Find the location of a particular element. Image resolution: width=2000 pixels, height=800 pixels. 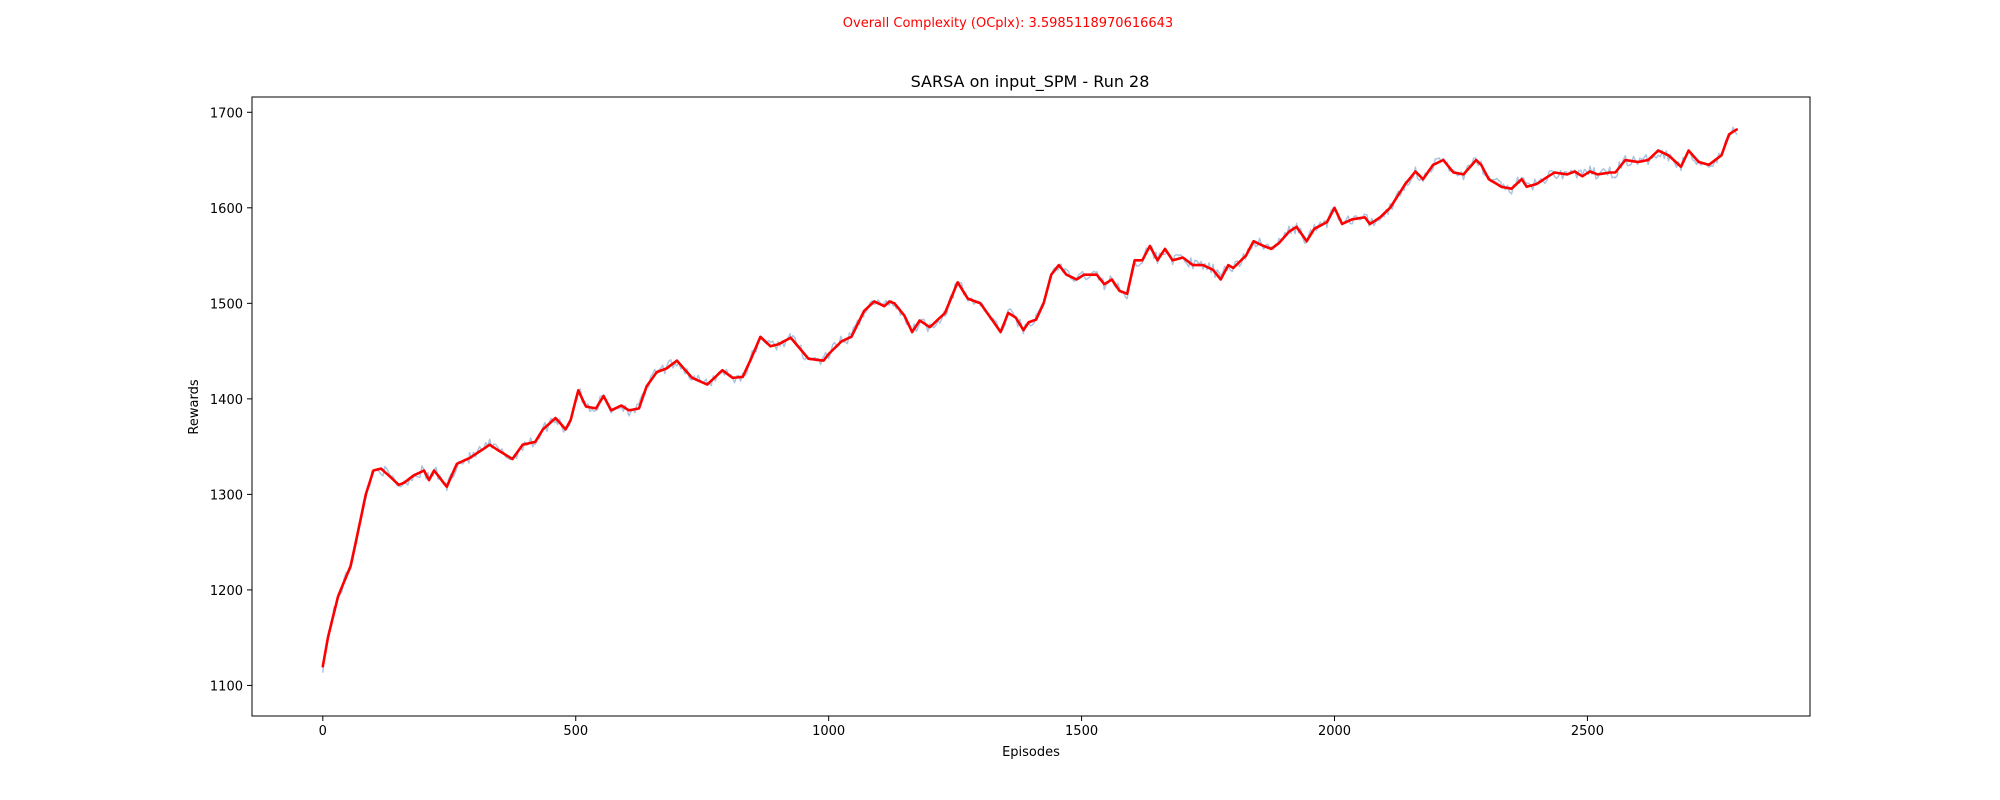

y-axis-ticks: 1100 1200 1300 1400 1500 1600 1700 is located at coordinates (231, 400).